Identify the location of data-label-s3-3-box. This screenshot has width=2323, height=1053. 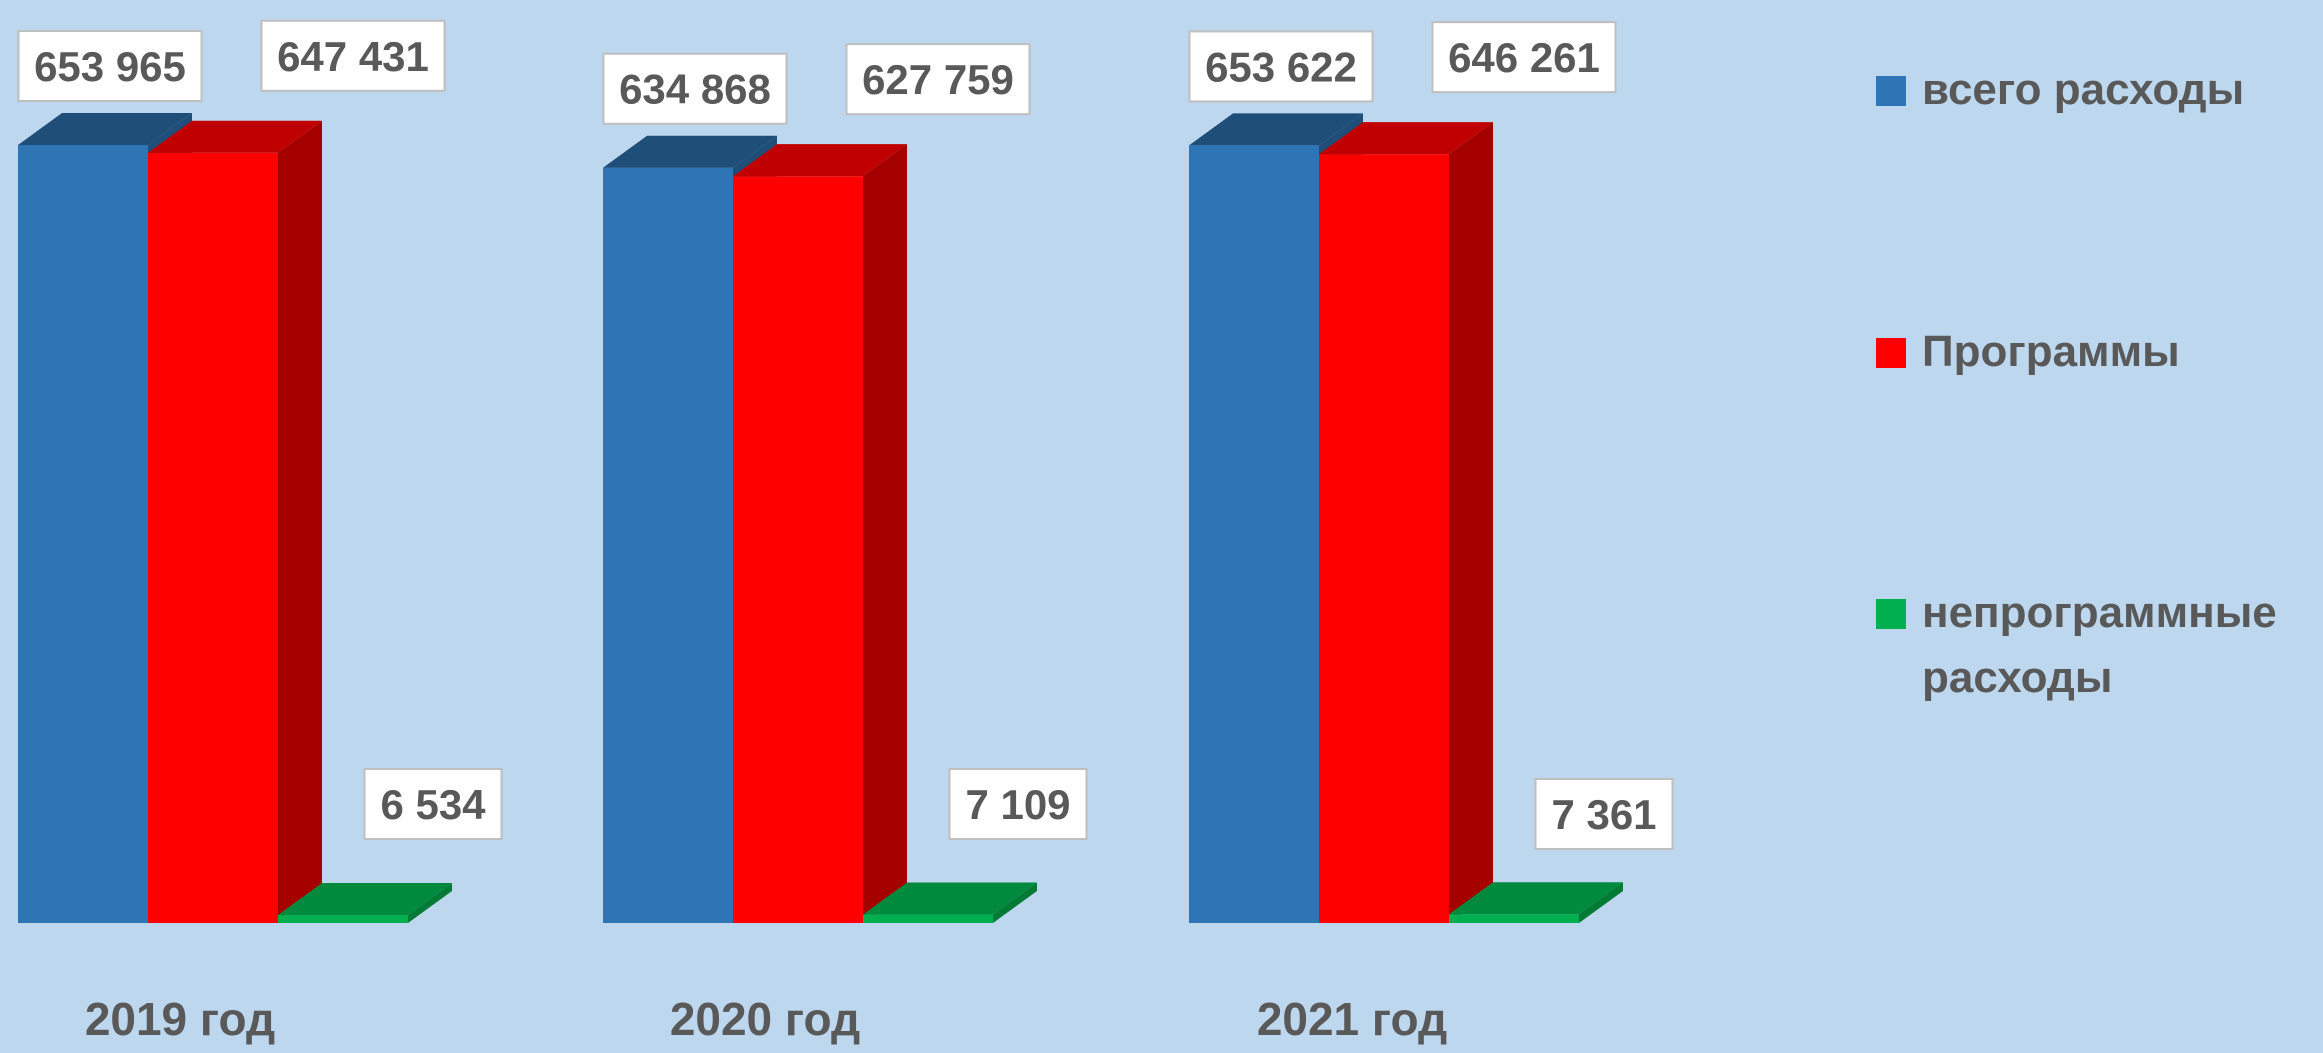
(1604, 814).